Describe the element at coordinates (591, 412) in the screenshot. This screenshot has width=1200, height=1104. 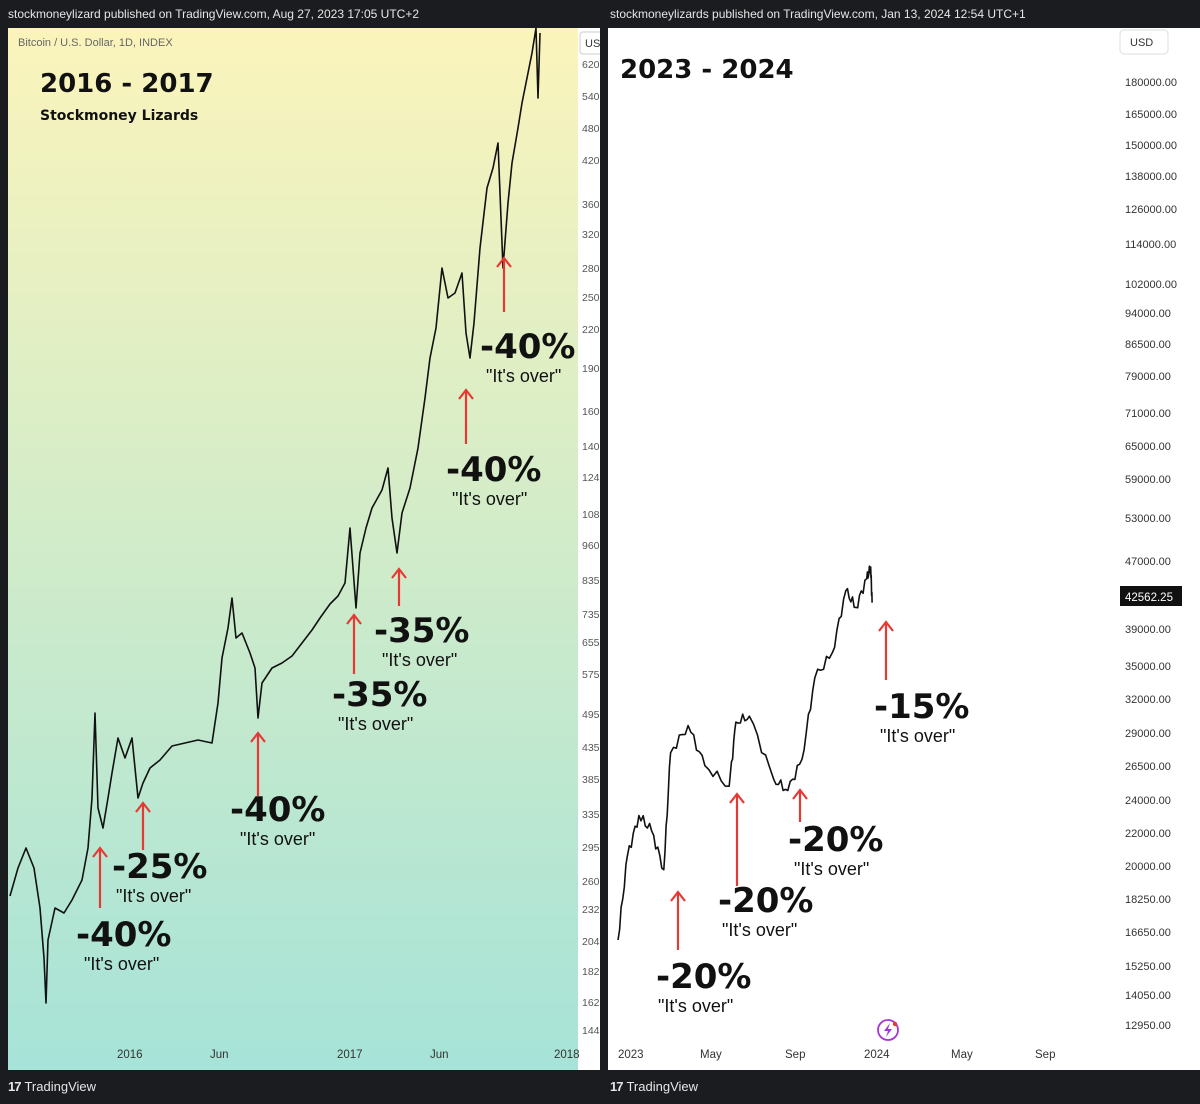
I see `price-tick-label: 160` at that location.